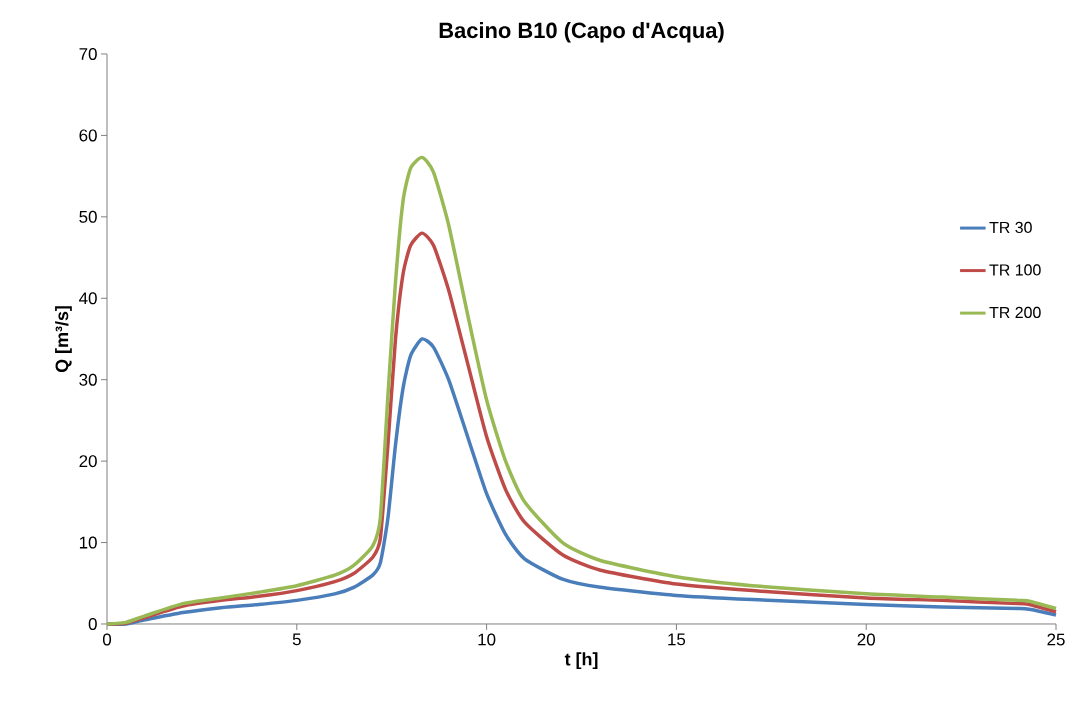 This screenshot has height=717, width=1081. Describe the element at coordinates (88, 379) in the screenshot. I see `y-tick-label: 30` at that location.